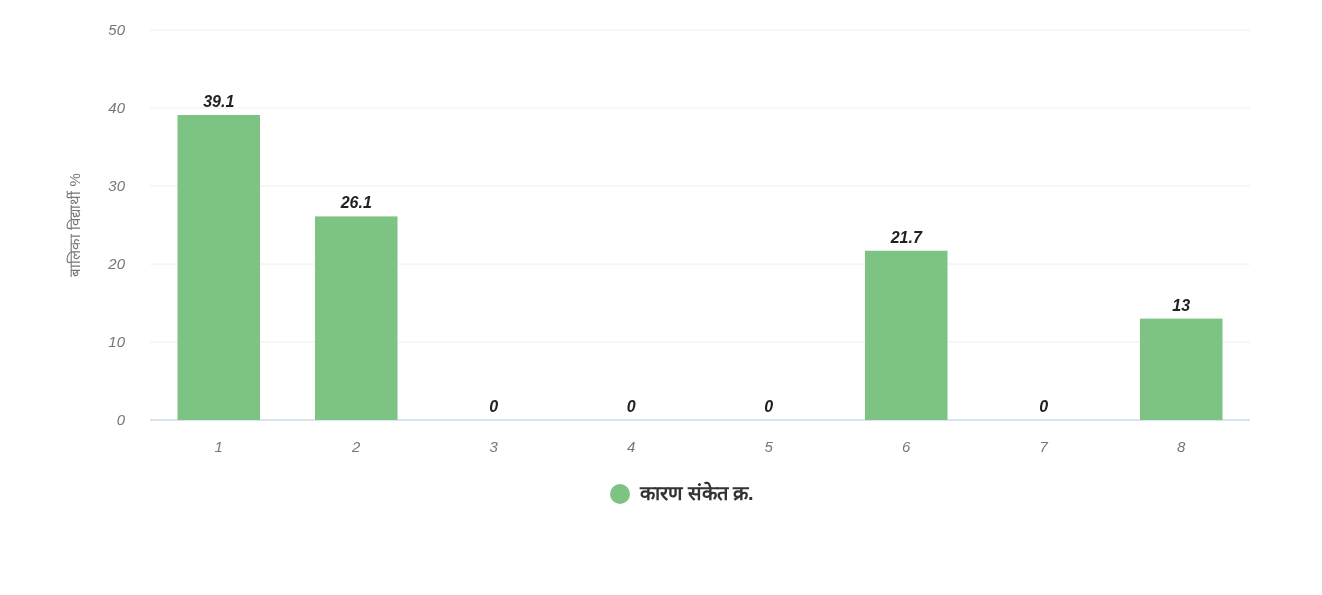  What do you see at coordinates (116, 263) in the screenshot?
I see `y-tick-label: 20` at bounding box center [116, 263].